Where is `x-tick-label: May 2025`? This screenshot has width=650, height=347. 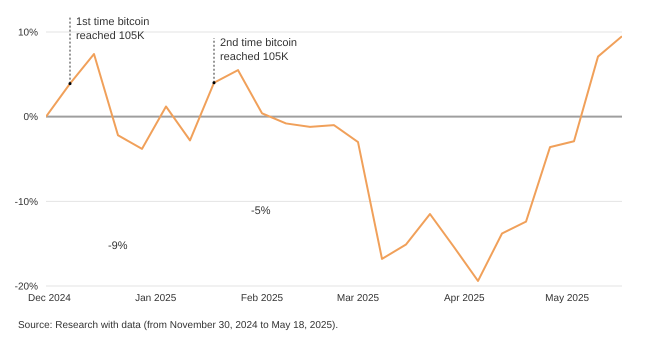
x-tick-label: May 2025 is located at coordinates (567, 298).